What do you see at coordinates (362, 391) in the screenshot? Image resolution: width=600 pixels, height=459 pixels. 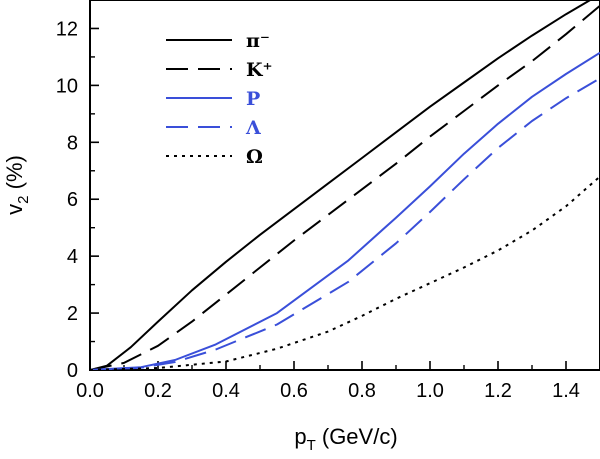 I see `x-tick-label: 0.8` at bounding box center [362, 391].